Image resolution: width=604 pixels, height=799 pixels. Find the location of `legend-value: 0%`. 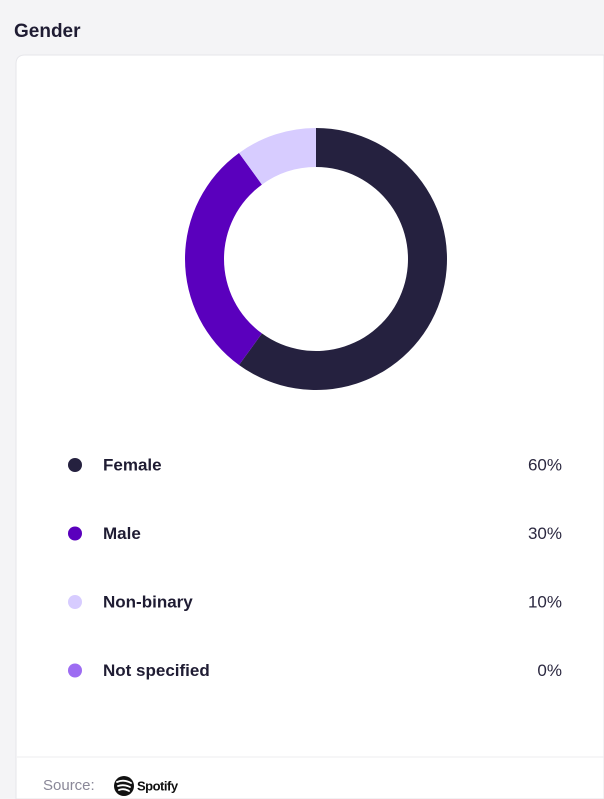

legend-value: 0% is located at coordinates (549, 670).